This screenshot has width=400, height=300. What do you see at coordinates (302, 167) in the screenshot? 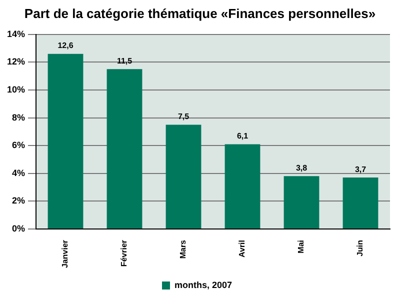
I see `data-label: 3,8` at bounding box center [302, 167].